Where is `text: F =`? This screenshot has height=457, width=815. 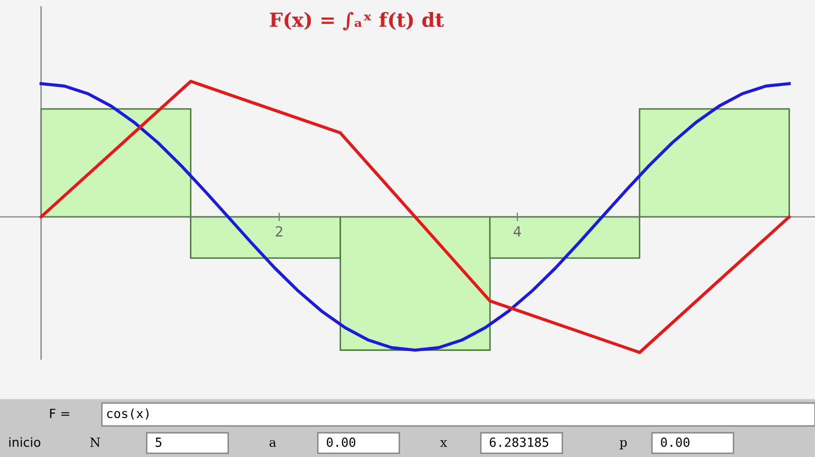 text: F = is located at coordinates (60, 413).